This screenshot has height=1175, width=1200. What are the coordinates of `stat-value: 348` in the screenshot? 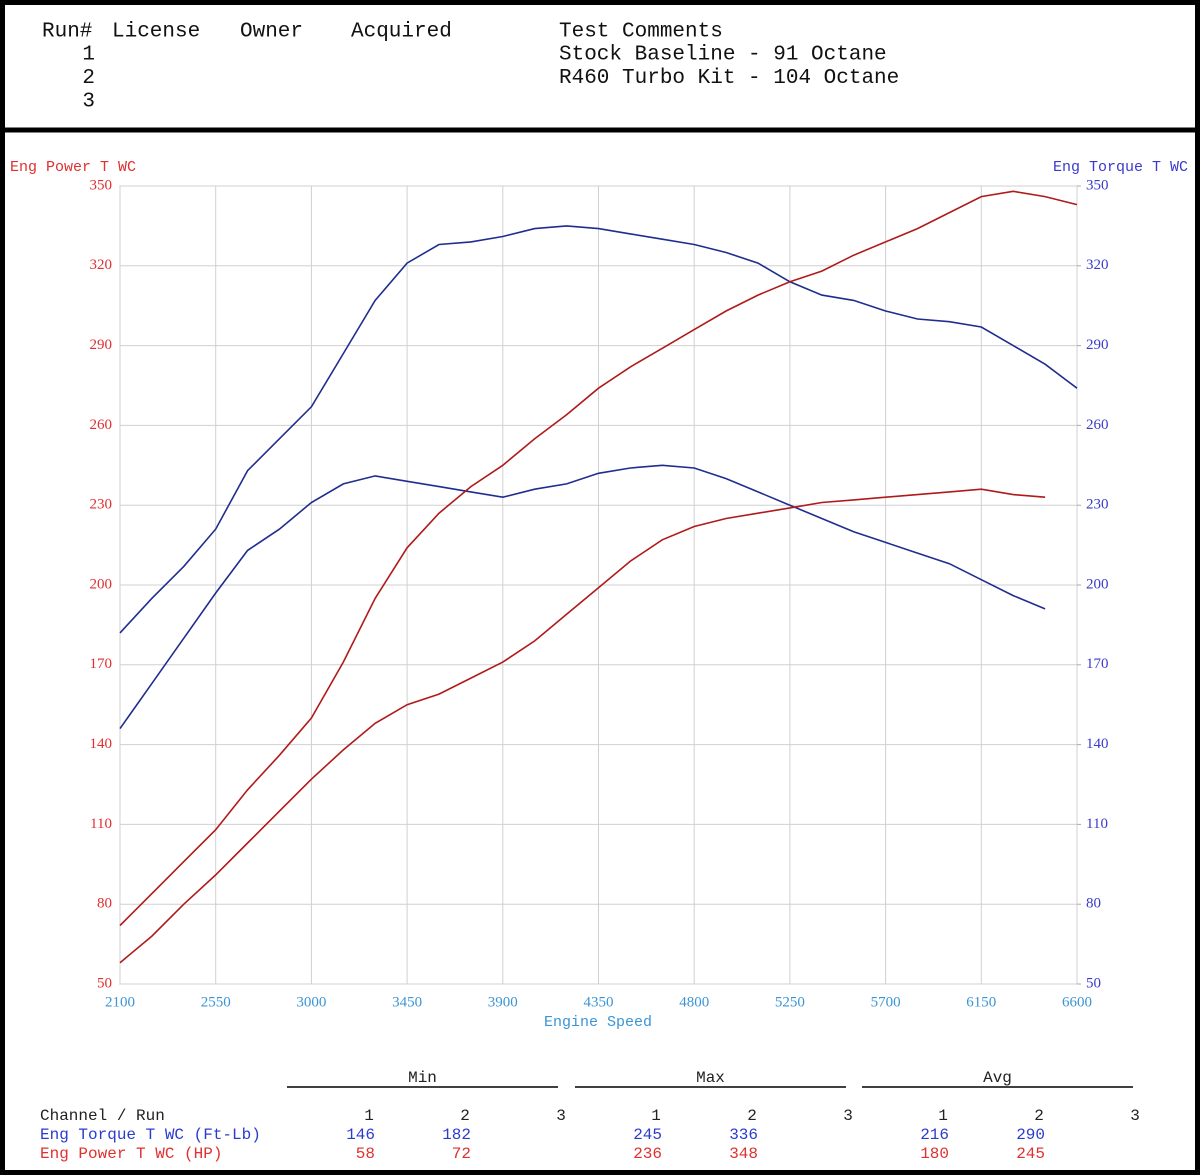 It's located at (743, 1154).